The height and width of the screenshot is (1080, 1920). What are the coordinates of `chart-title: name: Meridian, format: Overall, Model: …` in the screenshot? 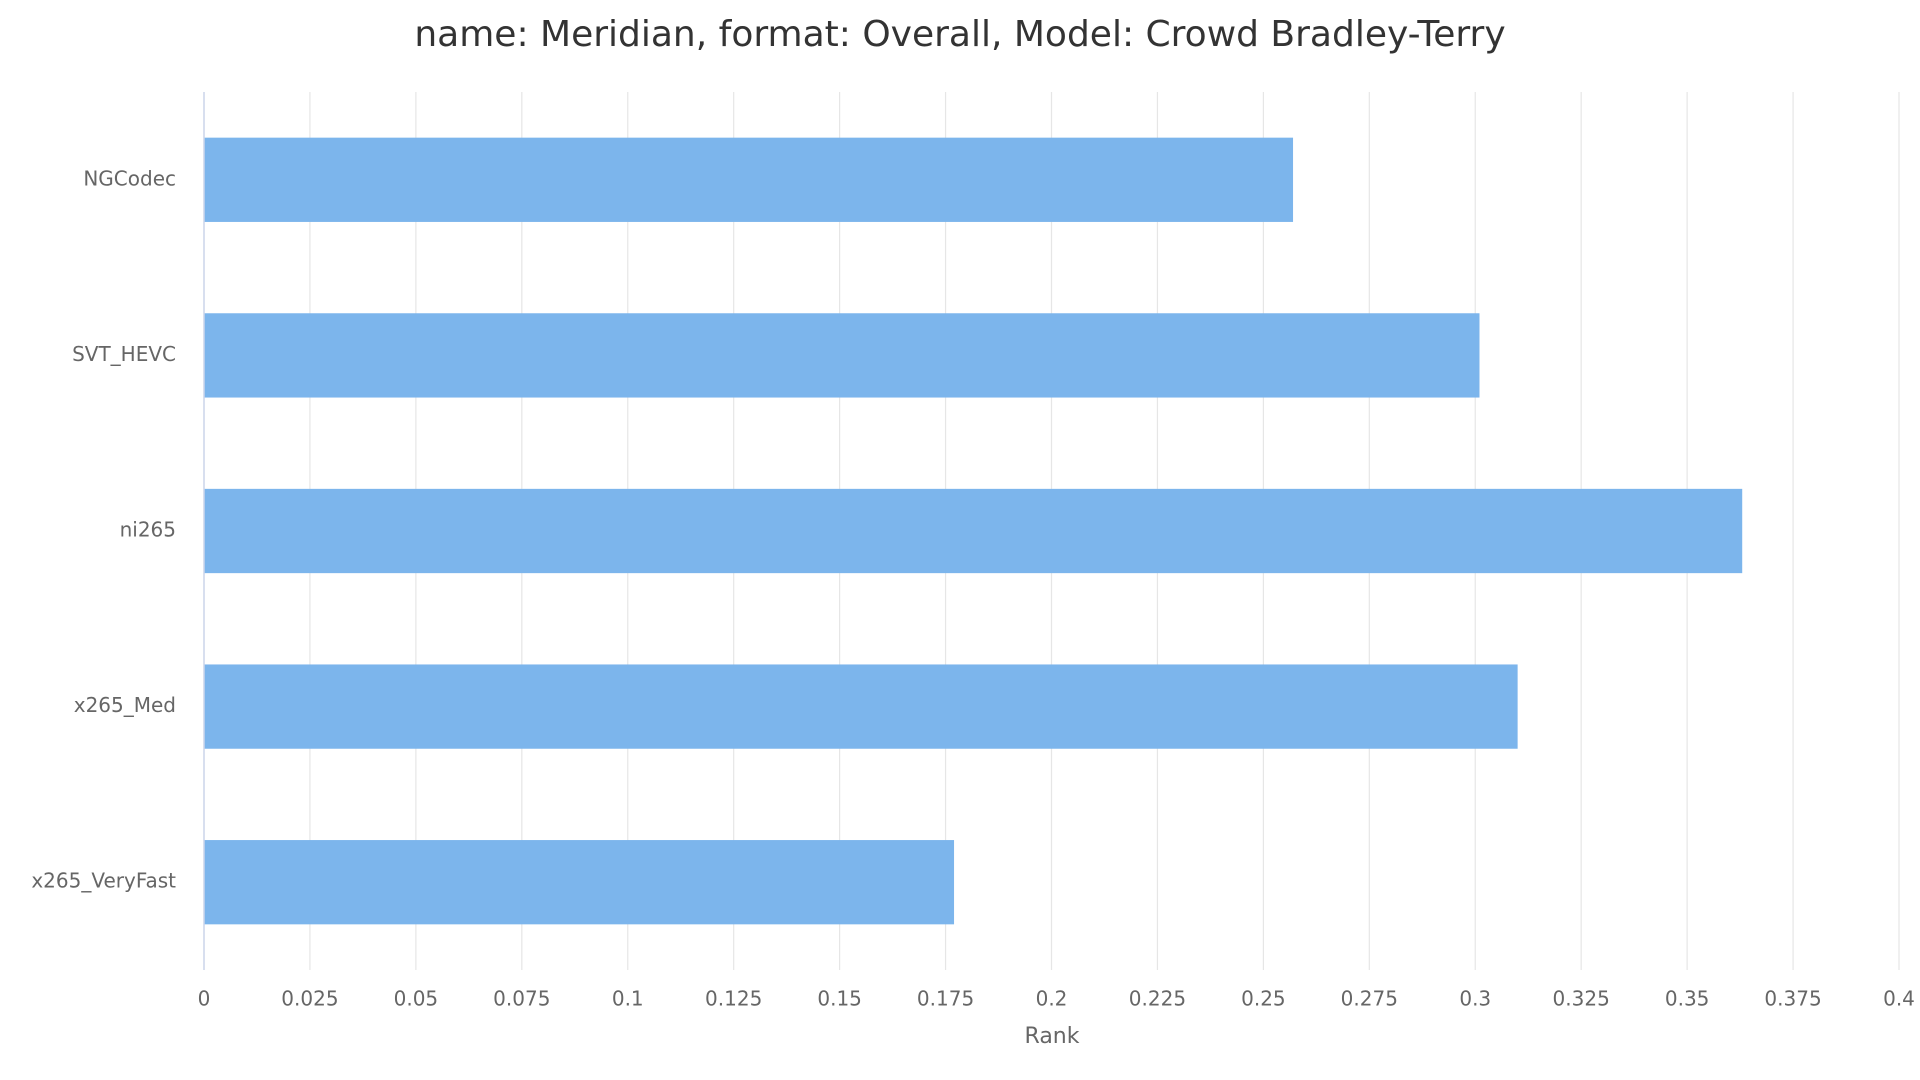 It's located at (959, 34).